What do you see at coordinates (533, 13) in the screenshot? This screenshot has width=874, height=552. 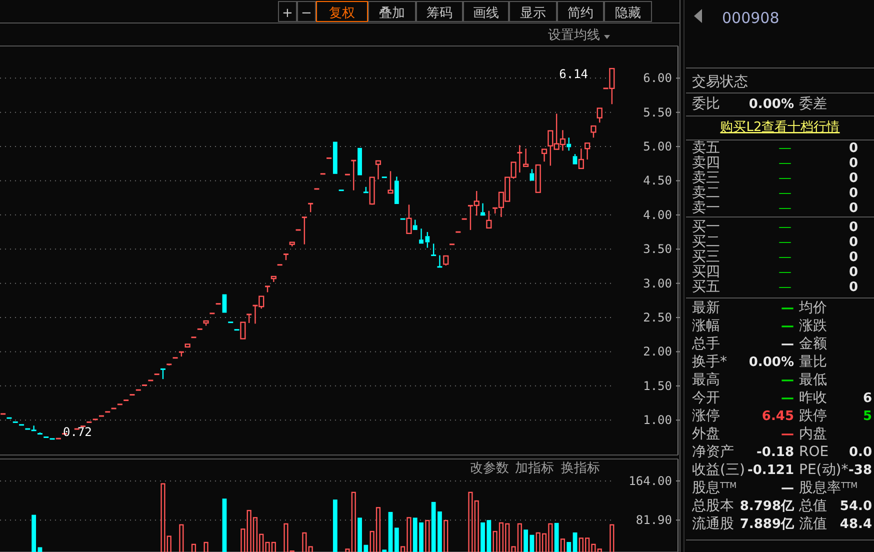 I see `text: 显示` at bounding box center [533, 13].